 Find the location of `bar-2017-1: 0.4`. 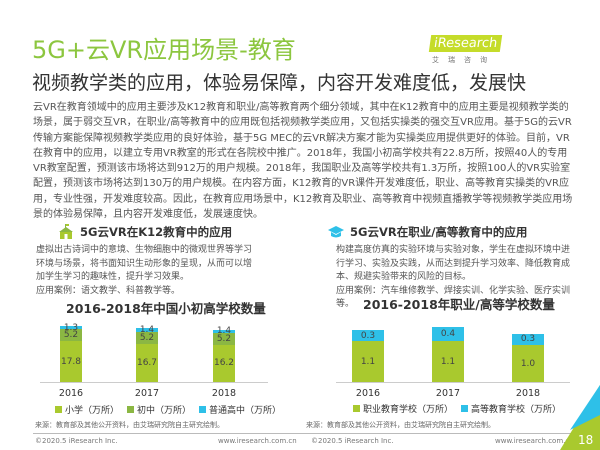

bar-2017-1: 0.4 is located at coordinates (448, 334).